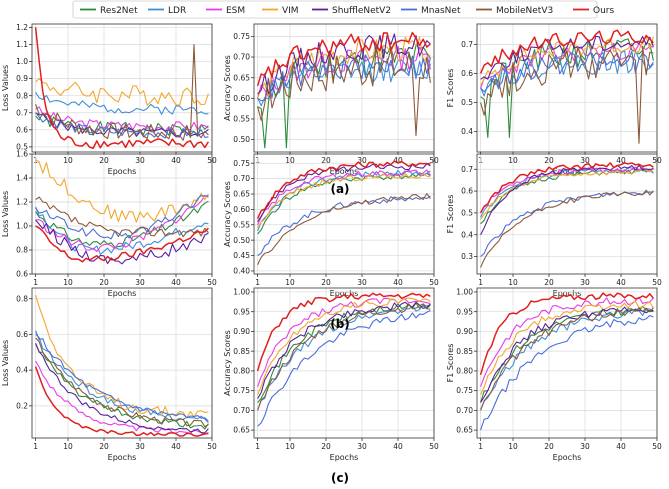 The image size is (669, 489). I want to click on y-tick-label: 0.8, so click(22, 95).